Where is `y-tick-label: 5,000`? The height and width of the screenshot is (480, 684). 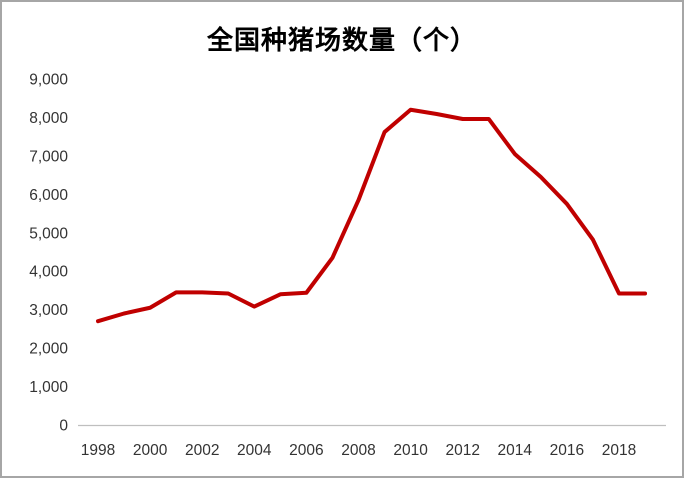
y-tick-label: 5,000 is located at coordinates (48, 233).